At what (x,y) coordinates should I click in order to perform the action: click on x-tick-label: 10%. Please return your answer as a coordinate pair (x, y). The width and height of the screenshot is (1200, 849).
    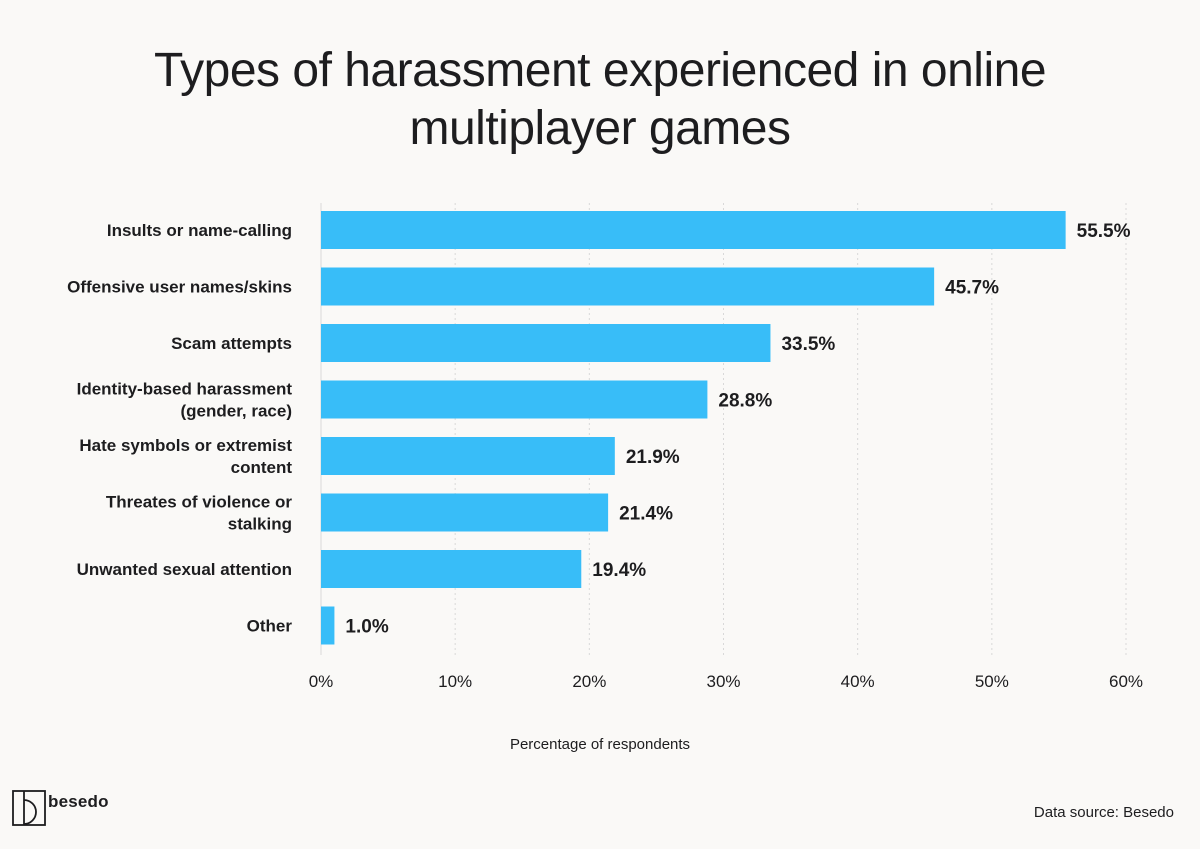
    Looking at the image, I should click on (455, 681).